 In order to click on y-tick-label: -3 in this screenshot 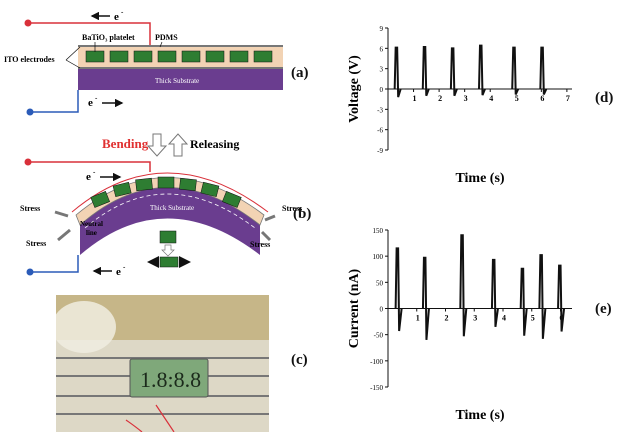, I will do `click(380, 110)`.